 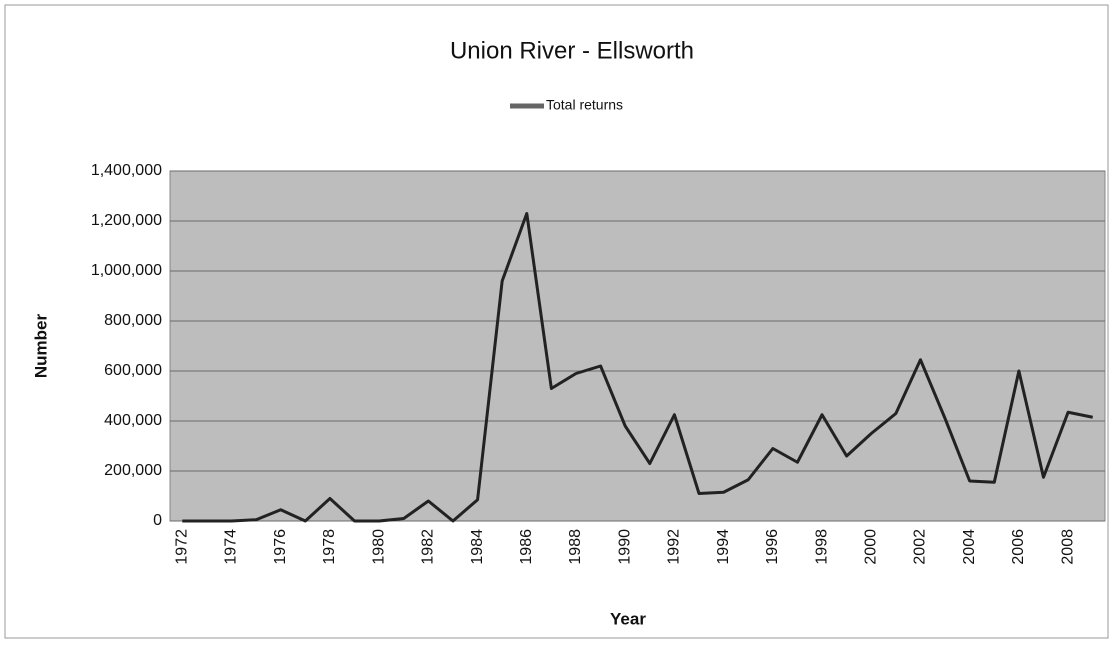 I want to click on chart-title: Union River - Ellsworth, so click(x=572, y=50).